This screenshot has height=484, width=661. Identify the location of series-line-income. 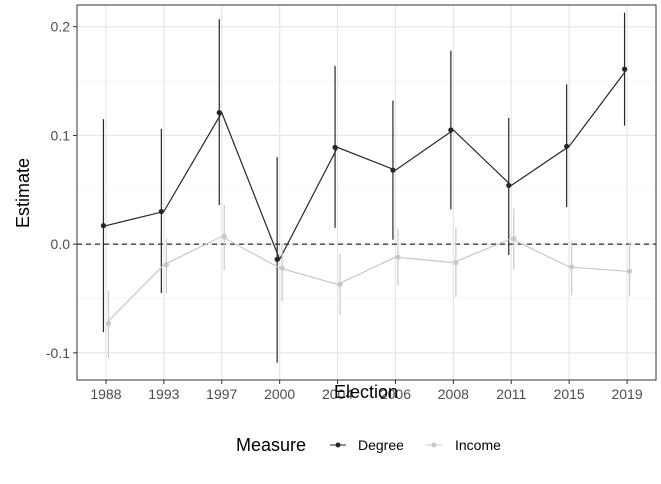
(366, 279).